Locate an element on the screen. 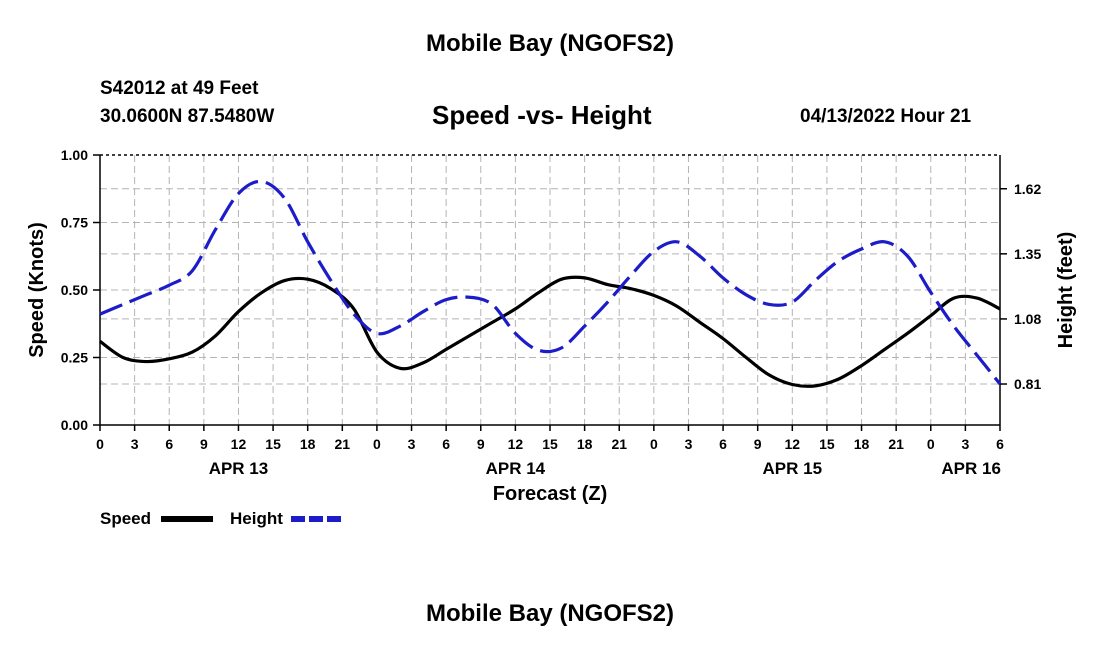 The image size is (1100, 650). x-date-label: APR 13 is located at coordinates (239, 468).